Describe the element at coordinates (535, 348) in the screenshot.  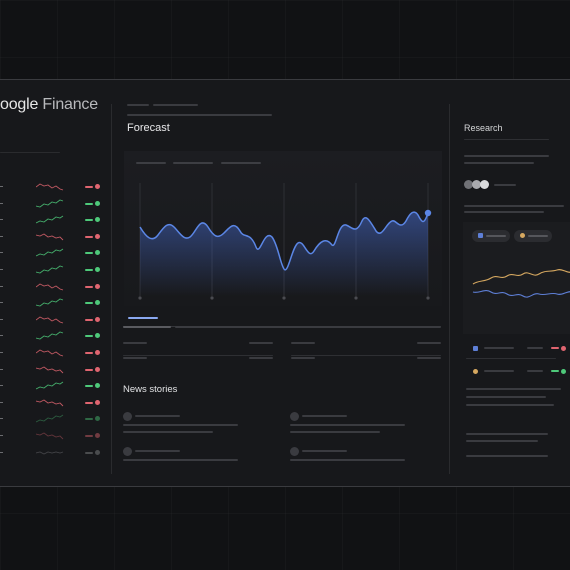
I see `legend-value-placeholder` at that location.